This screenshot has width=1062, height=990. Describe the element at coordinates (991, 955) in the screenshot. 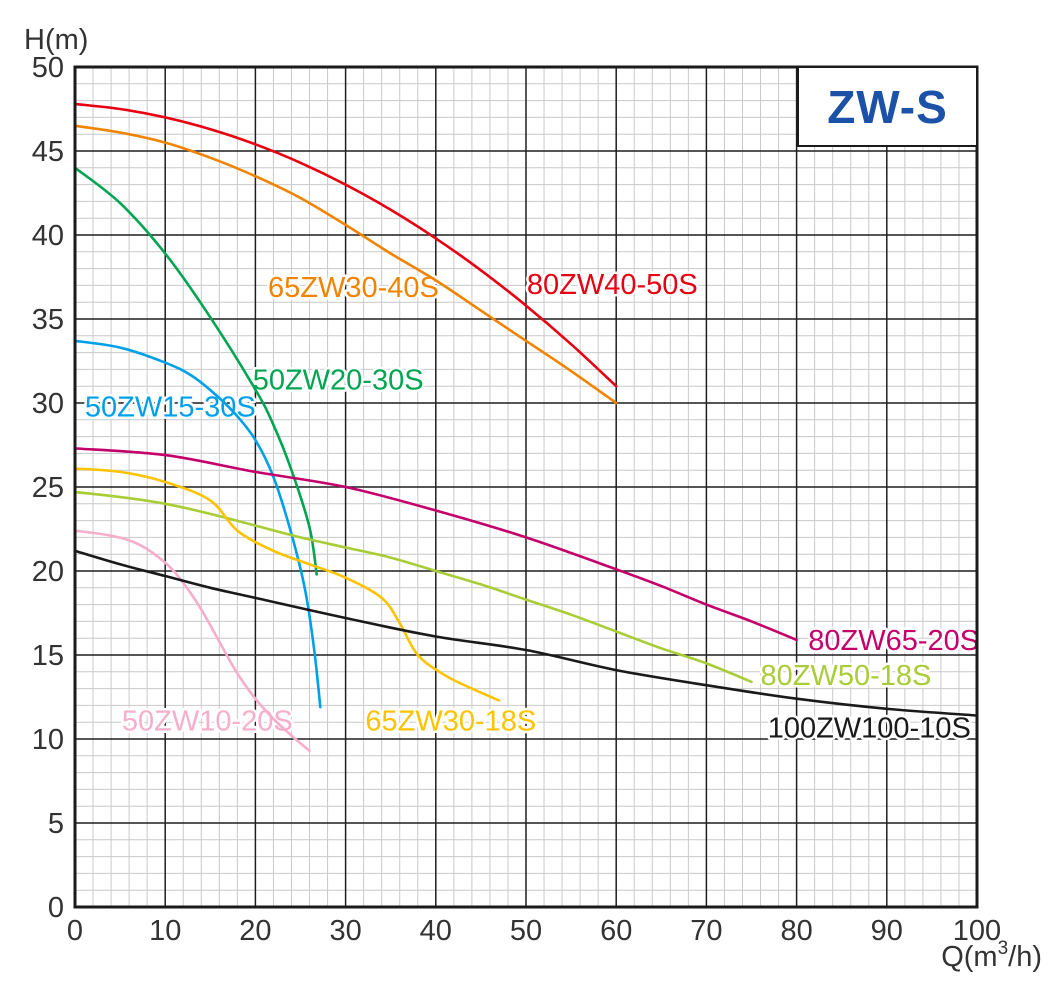

I see `x-axis-label: Q(m3/h)` at that location.